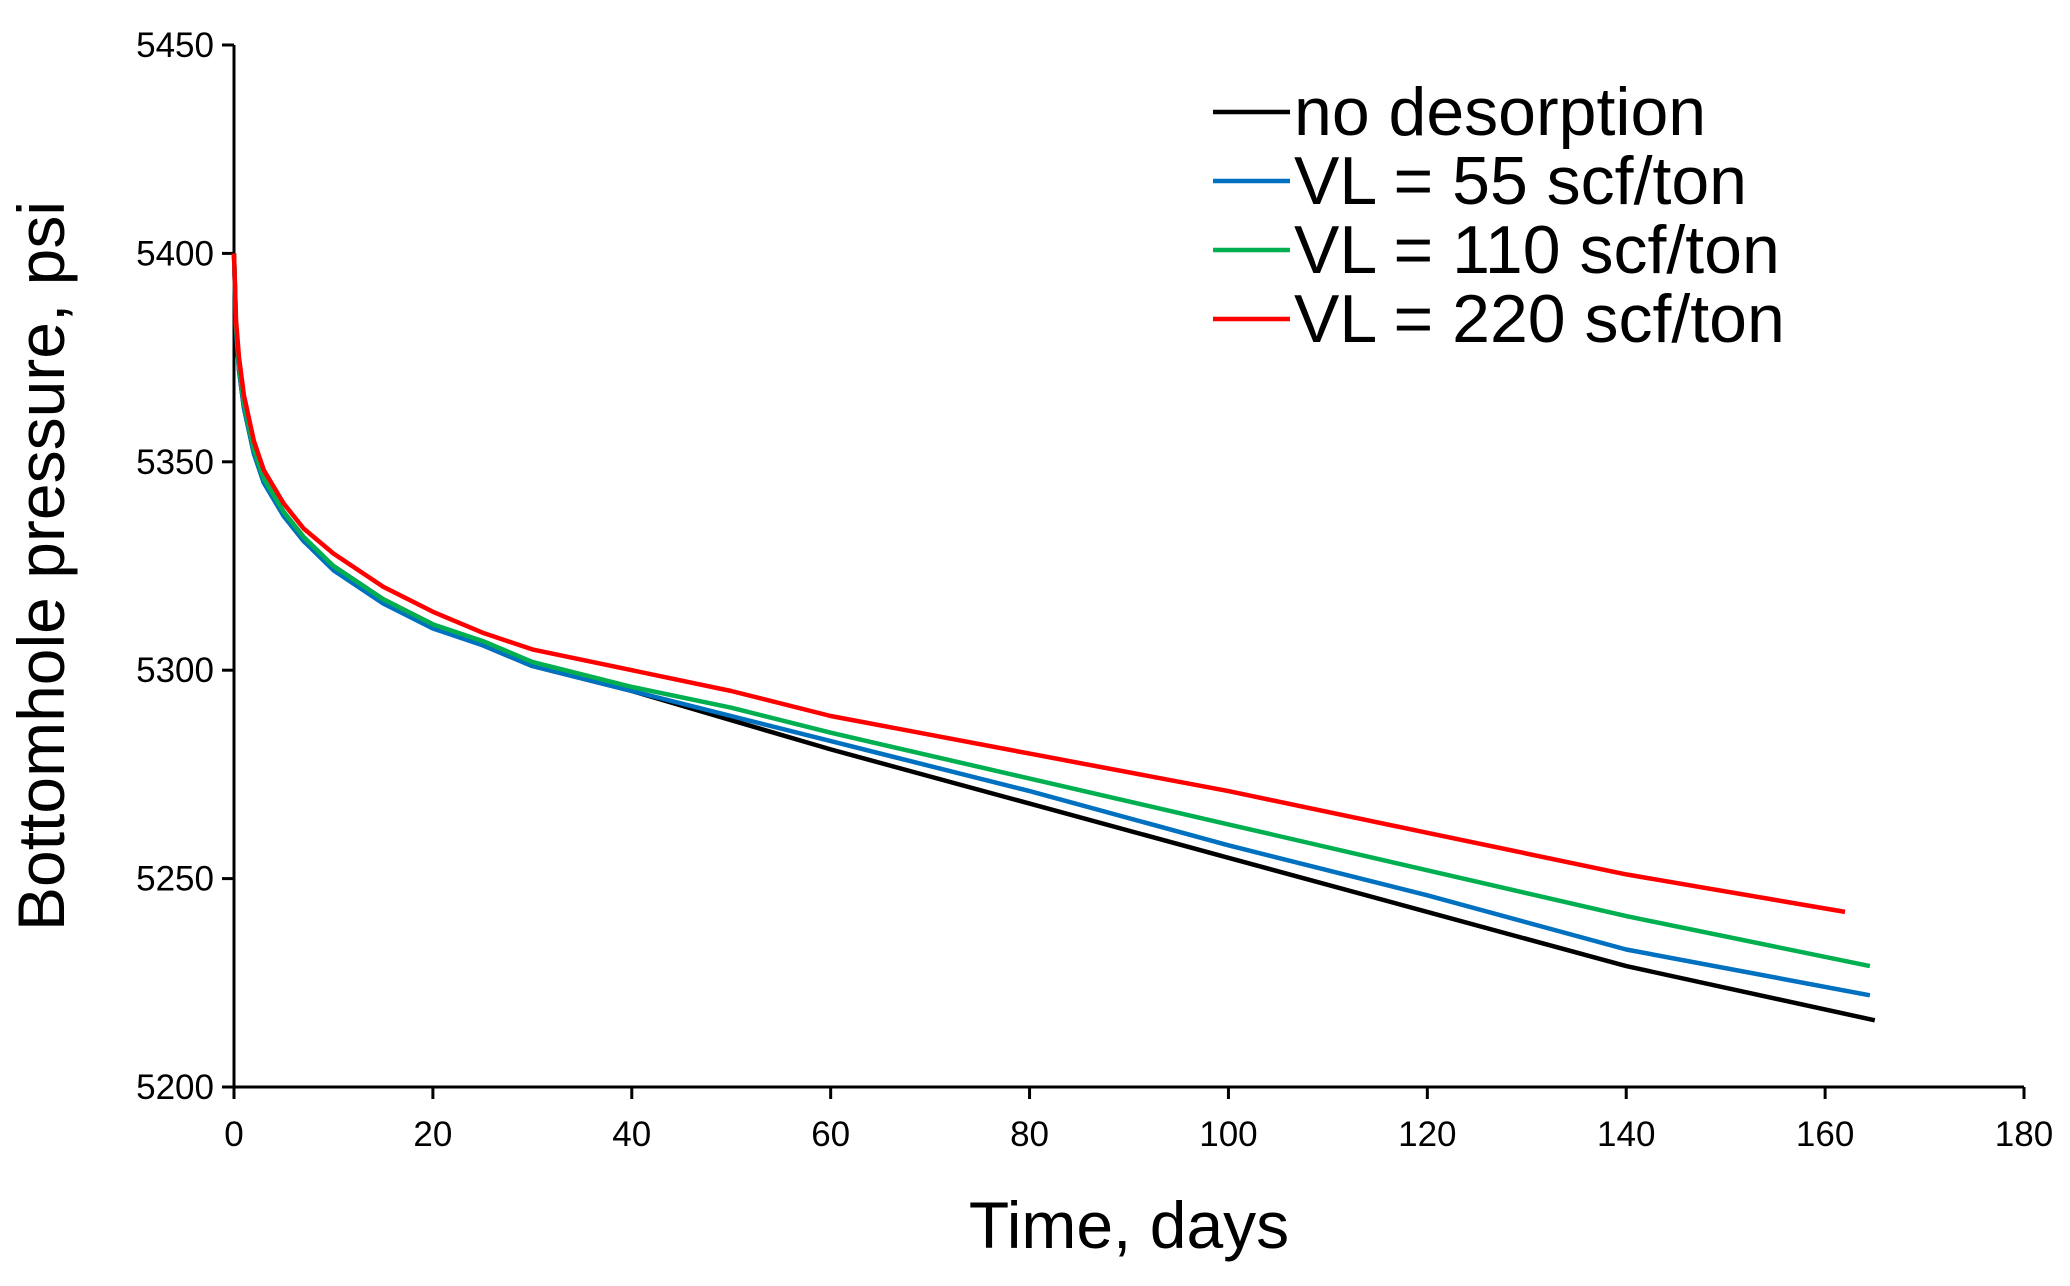 Image resolution: width=2070 pixels, height=1286 pixels. I want to click on y-axis-title: Bottomhole pressure, psi, so click(41, 566).